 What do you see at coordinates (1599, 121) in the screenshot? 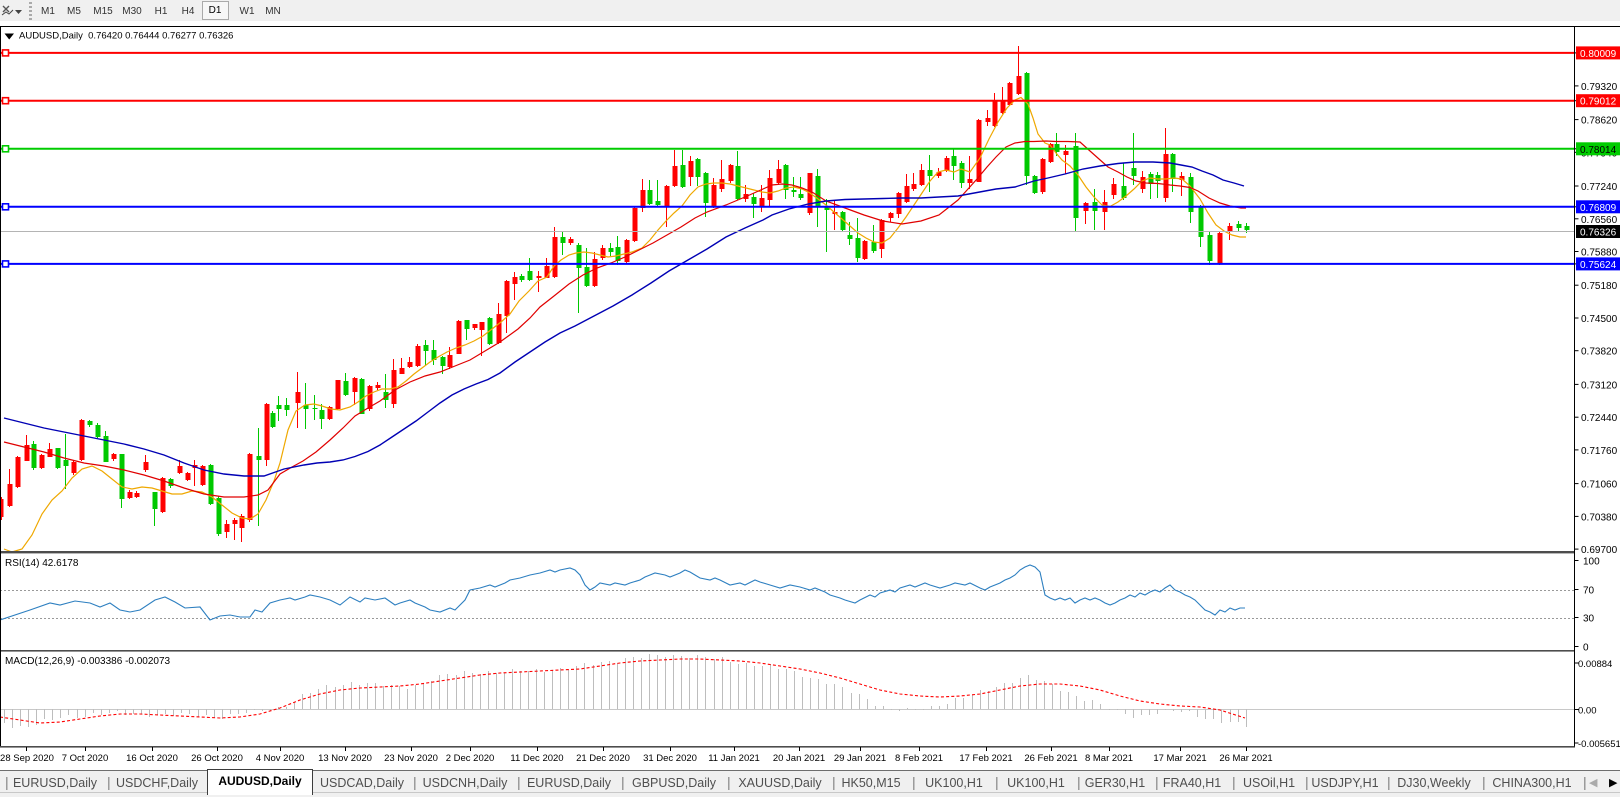
I see `svg-text: 0.78620` at bounding box center [1599, 121].